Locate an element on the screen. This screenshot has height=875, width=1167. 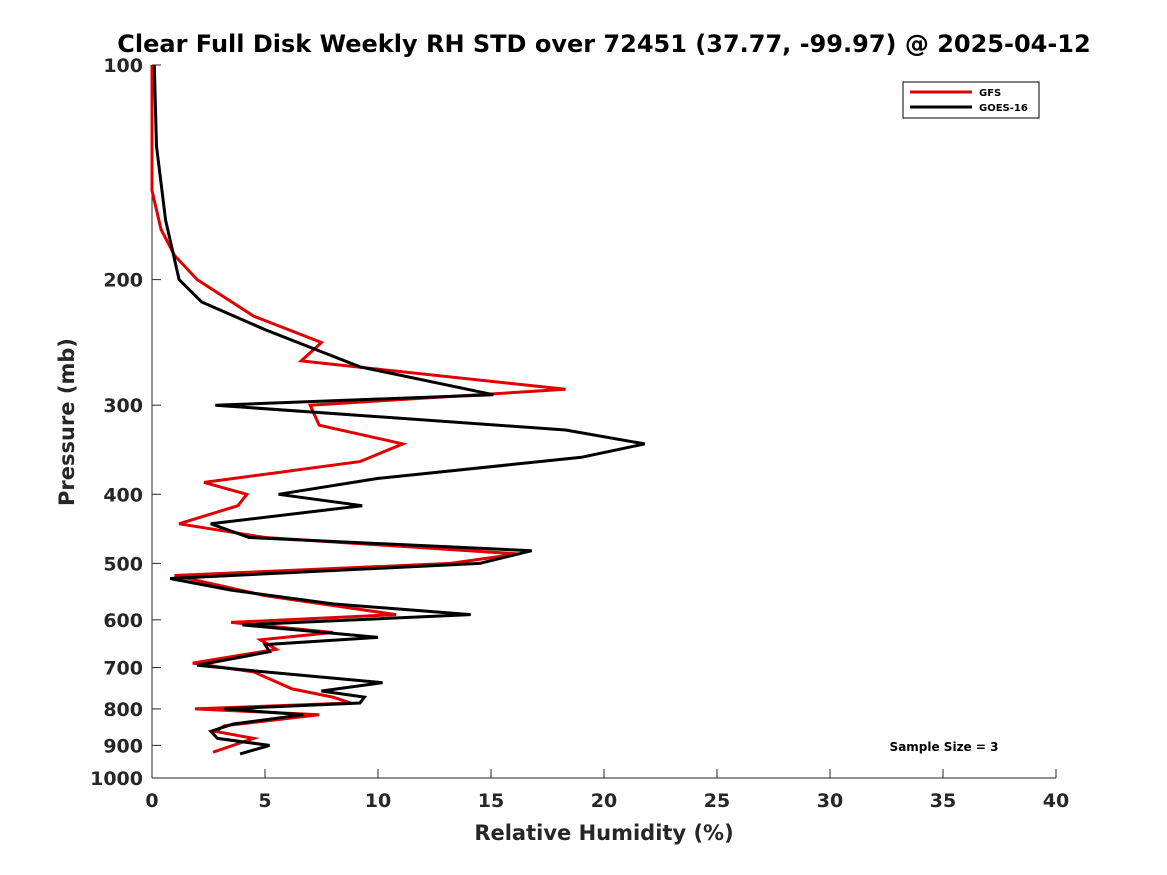
y-tick-label: 600 is located at coordinates (123, 621).